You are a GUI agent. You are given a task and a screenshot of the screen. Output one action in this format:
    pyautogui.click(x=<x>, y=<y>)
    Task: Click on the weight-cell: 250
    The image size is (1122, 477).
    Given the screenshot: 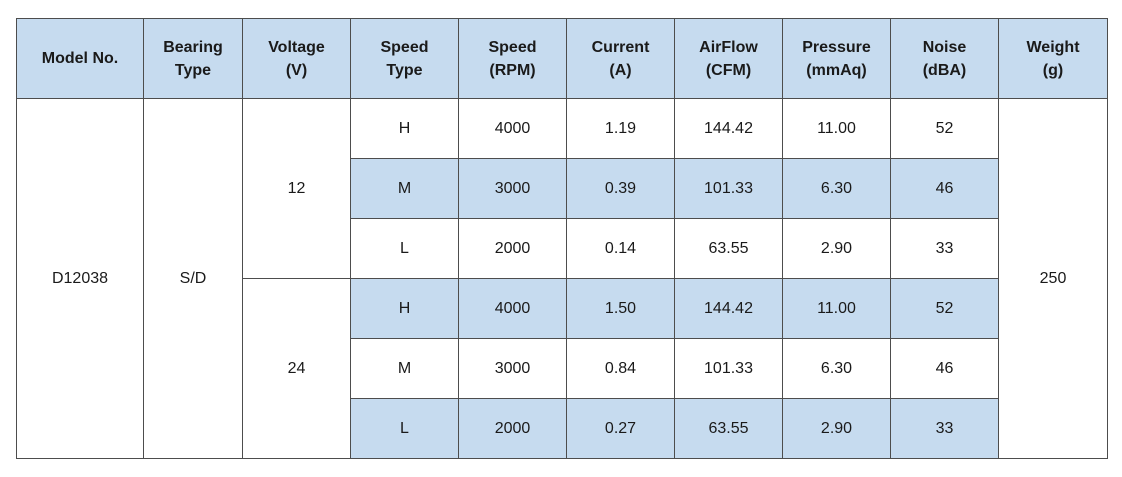 What is the action you would take?
    pyautogui.click(x=1053, y=278)
    